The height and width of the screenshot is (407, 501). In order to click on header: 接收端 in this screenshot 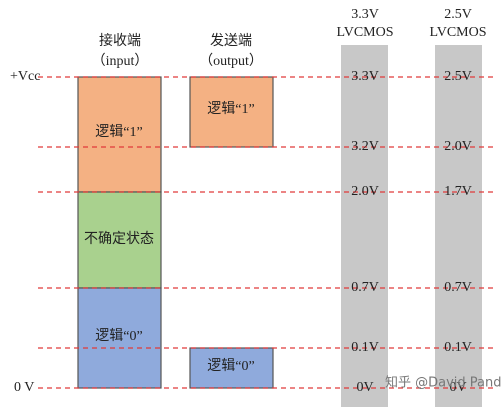, I will do `click(120, 40)`.